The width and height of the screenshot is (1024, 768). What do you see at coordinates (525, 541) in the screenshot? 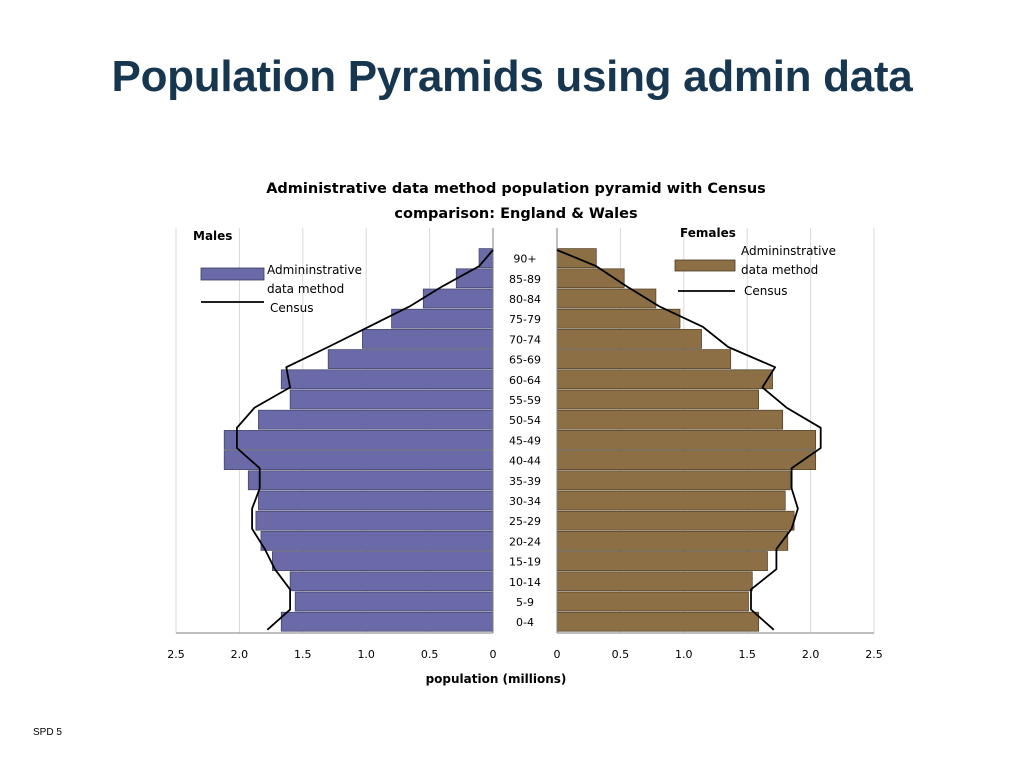
I see `age-label-20-24: 20-24` at bounding box center [525, 541].